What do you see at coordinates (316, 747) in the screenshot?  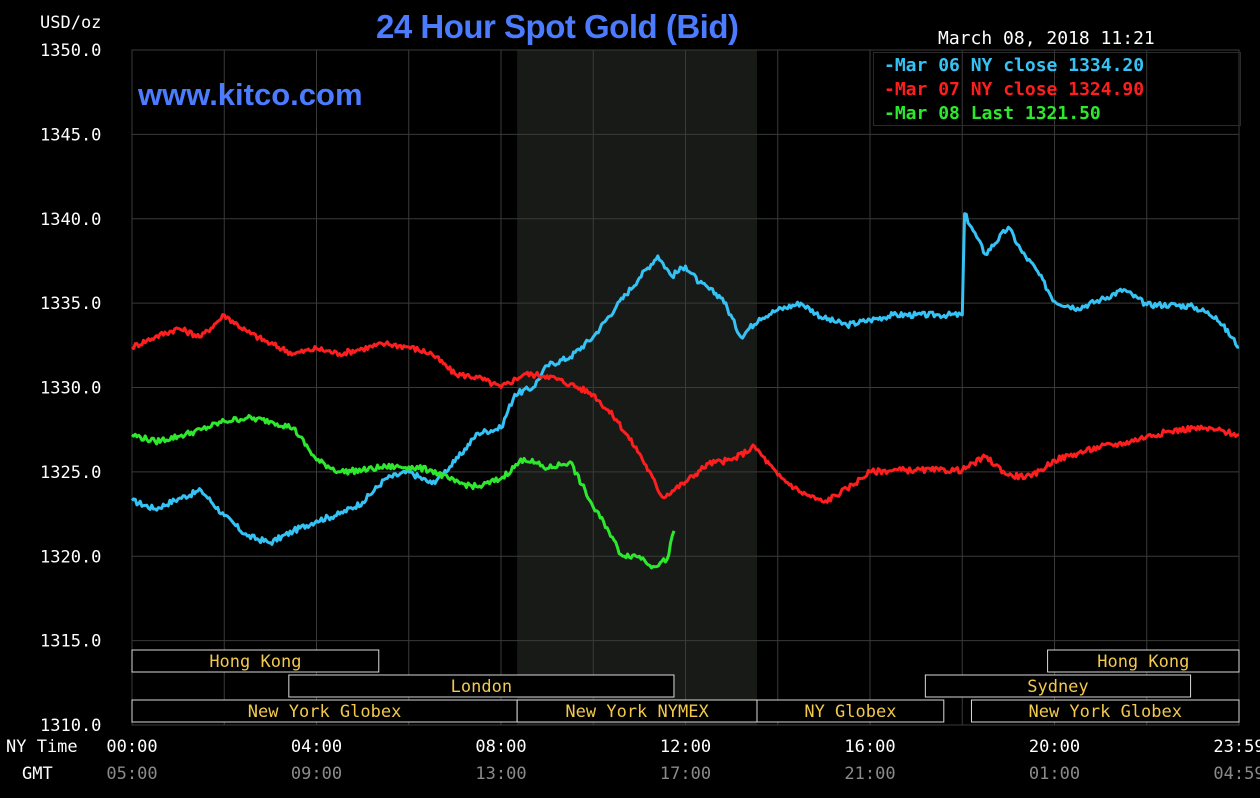 I see `x-tick-label-ny: 04:00` at bounding box center [316, 747].